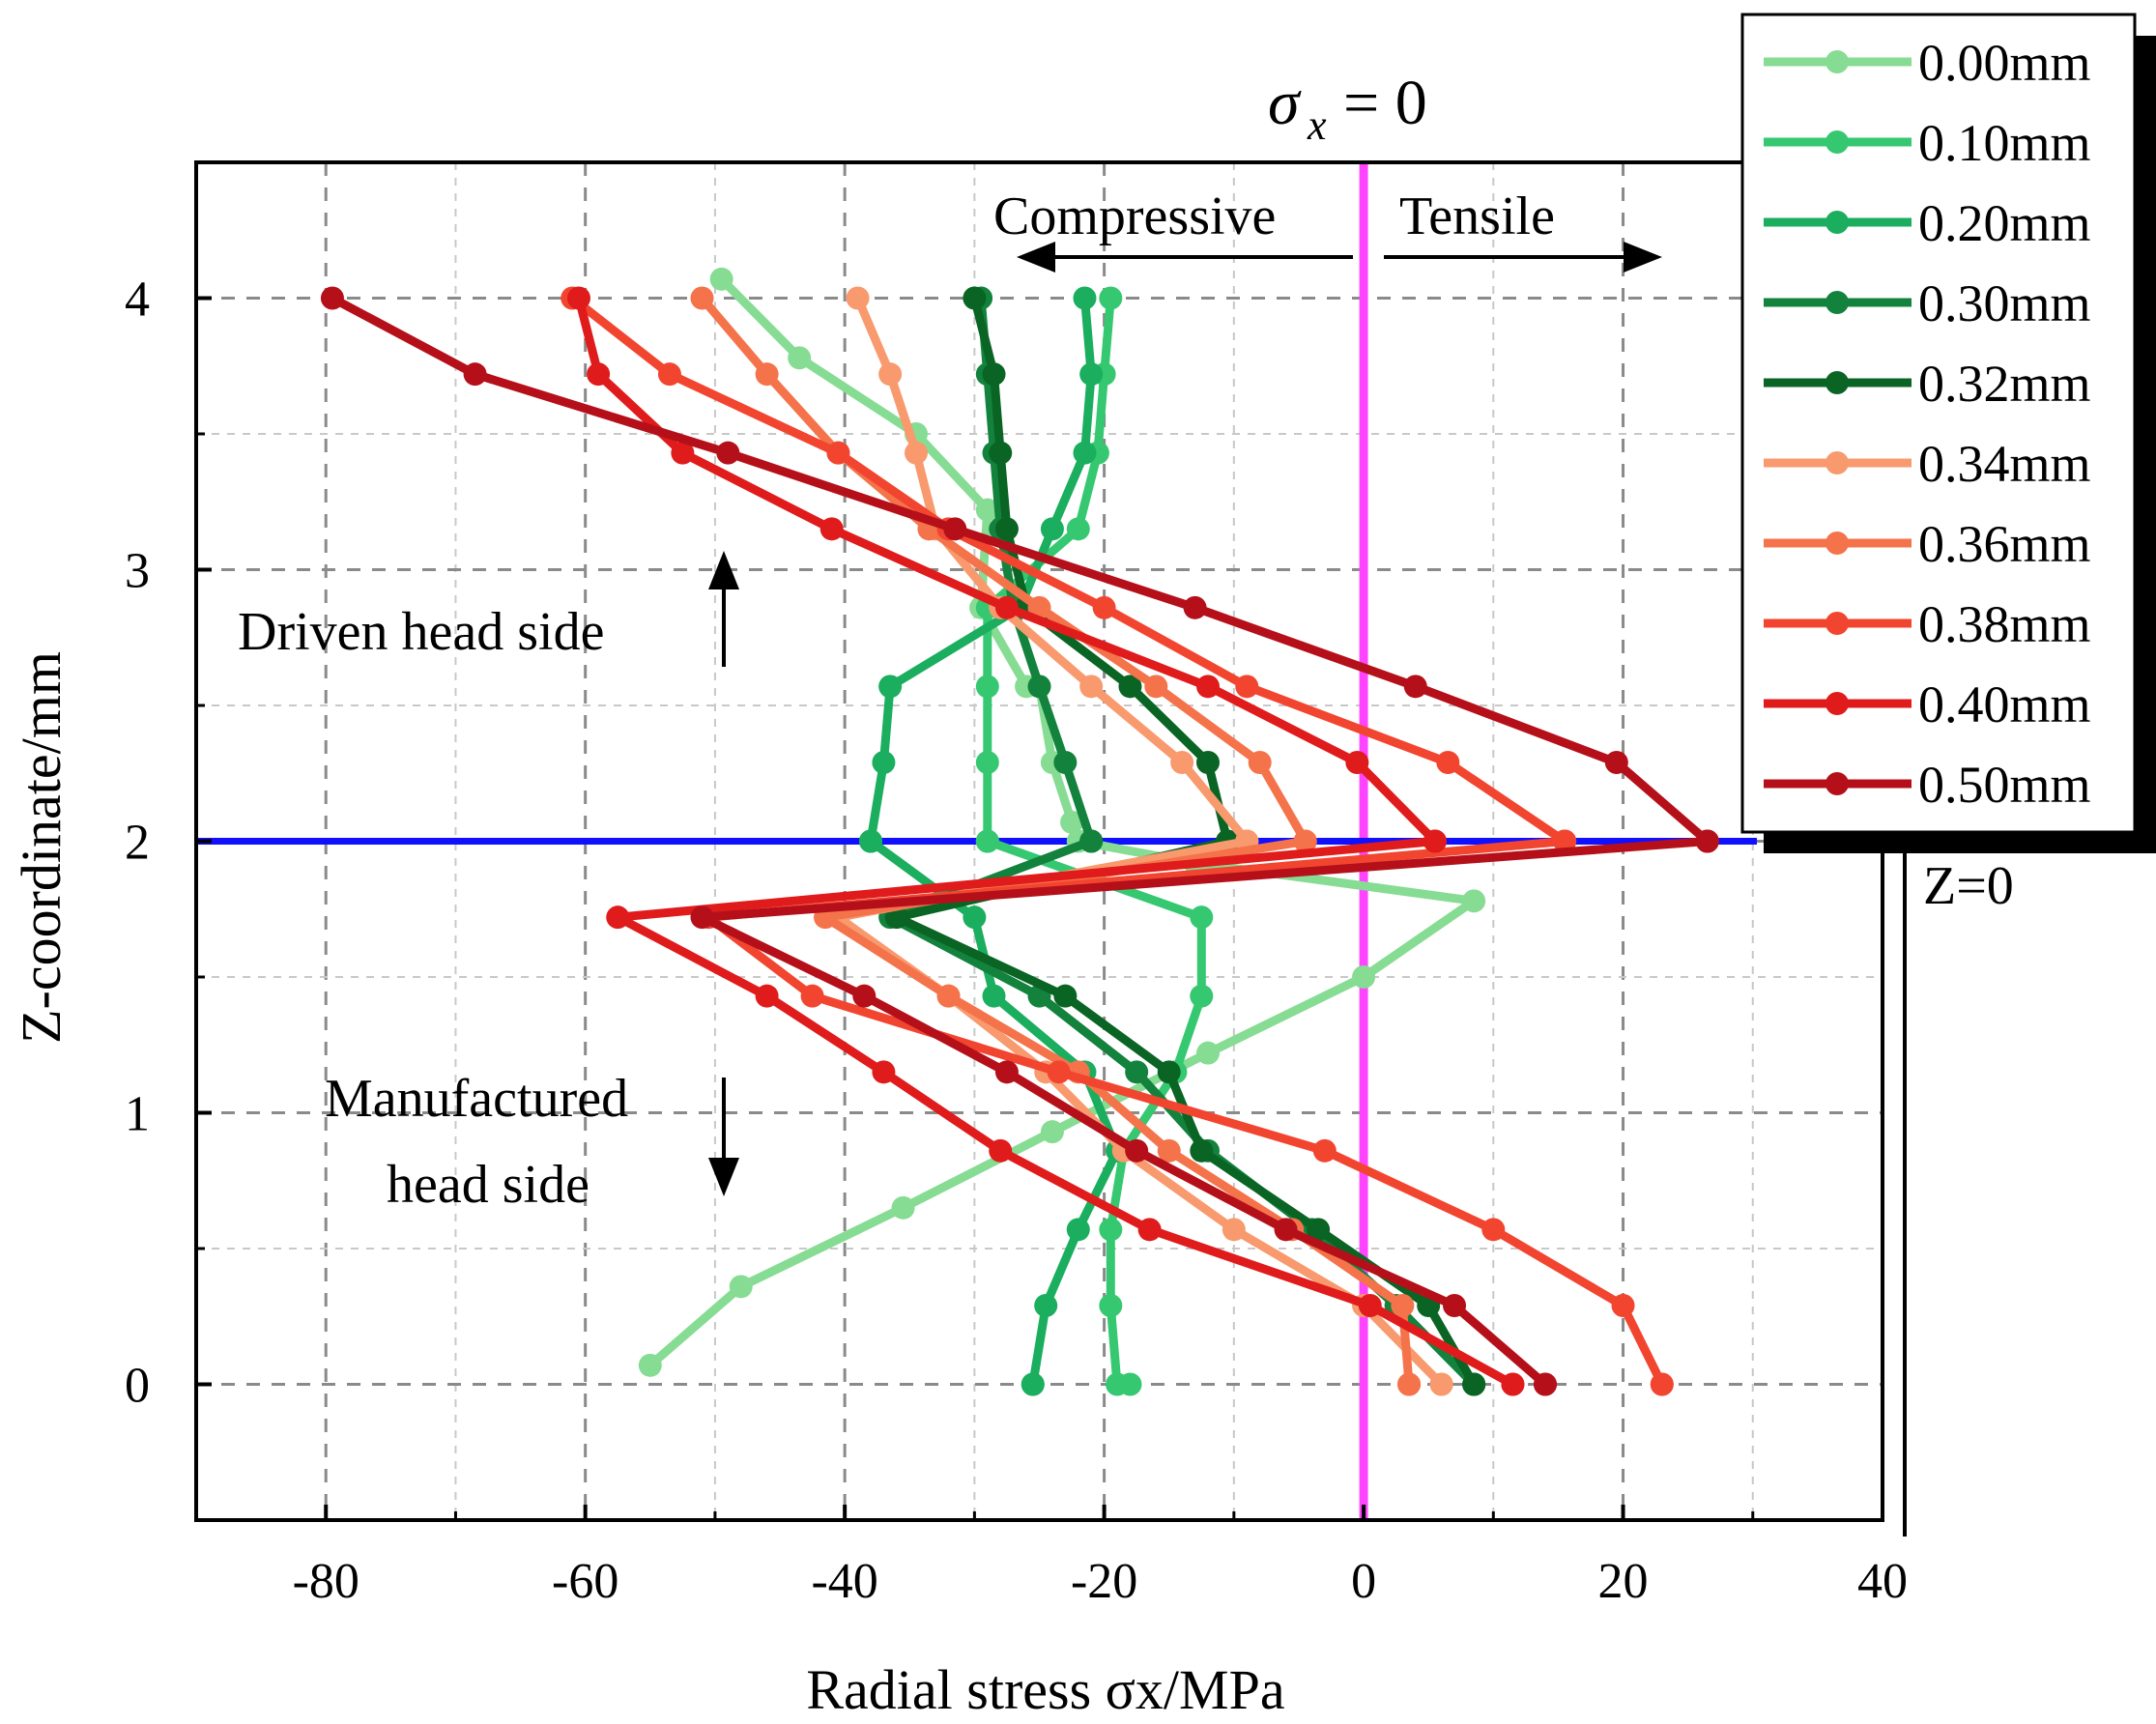 The width and height of the screenshot is (2156, 1724). I want to click on legend-item: 0.30mm, so click(1928, 303).